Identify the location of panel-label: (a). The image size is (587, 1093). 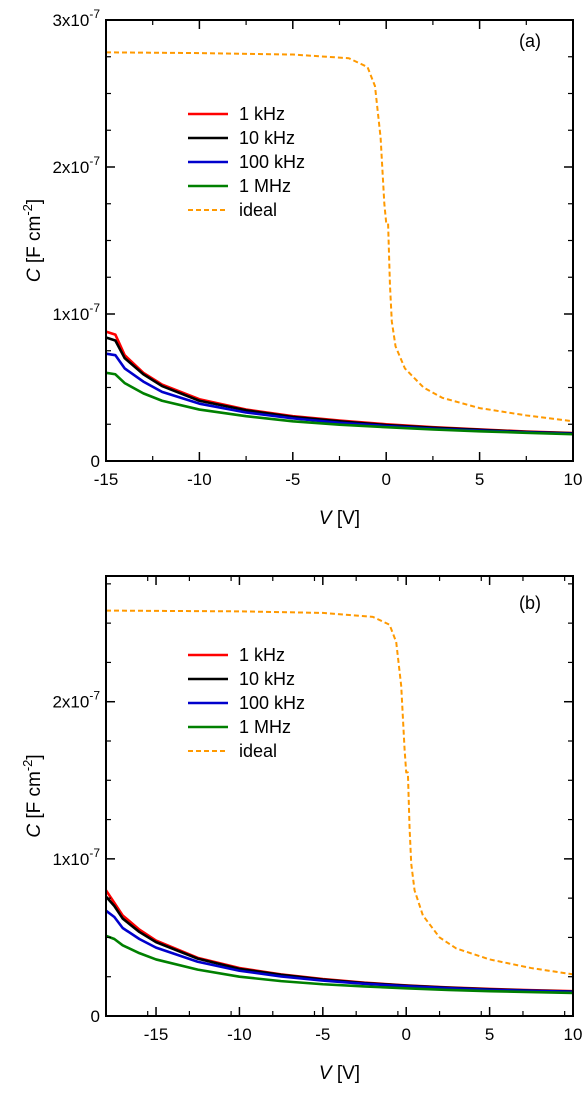
(530, 41).